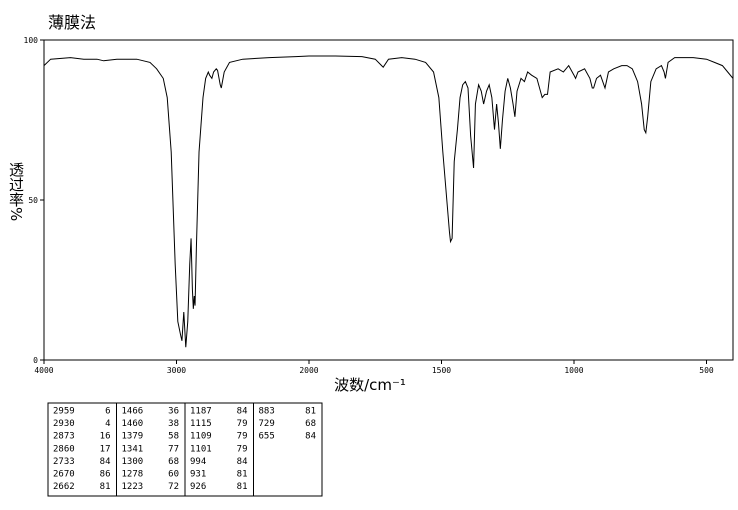  What do you see at coordinates (33, 200) in the screenshot?
I see `y-tick-label: 50` at bounding box center [33, 200].